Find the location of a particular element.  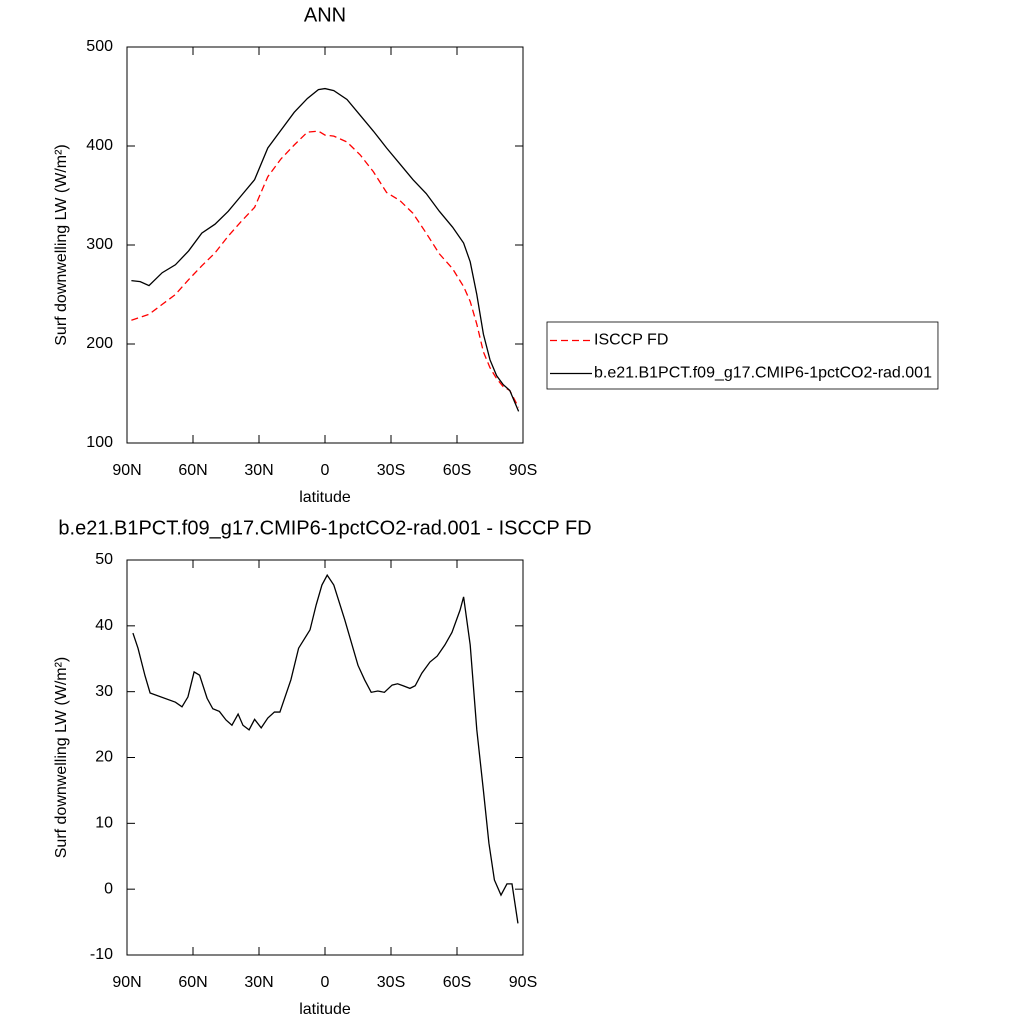

y-tick-label: 100 is located at coordinates (99, 442).